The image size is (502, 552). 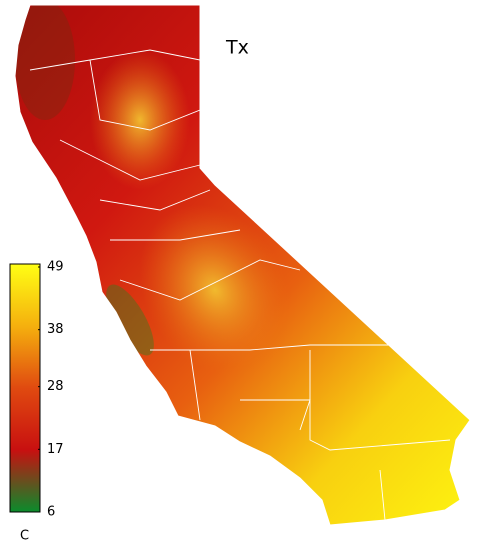 What do you see at coordinates (55, 386) in the screenshot?
I see `colorbar-tick-label: 28` at bounding box center [55, 386].